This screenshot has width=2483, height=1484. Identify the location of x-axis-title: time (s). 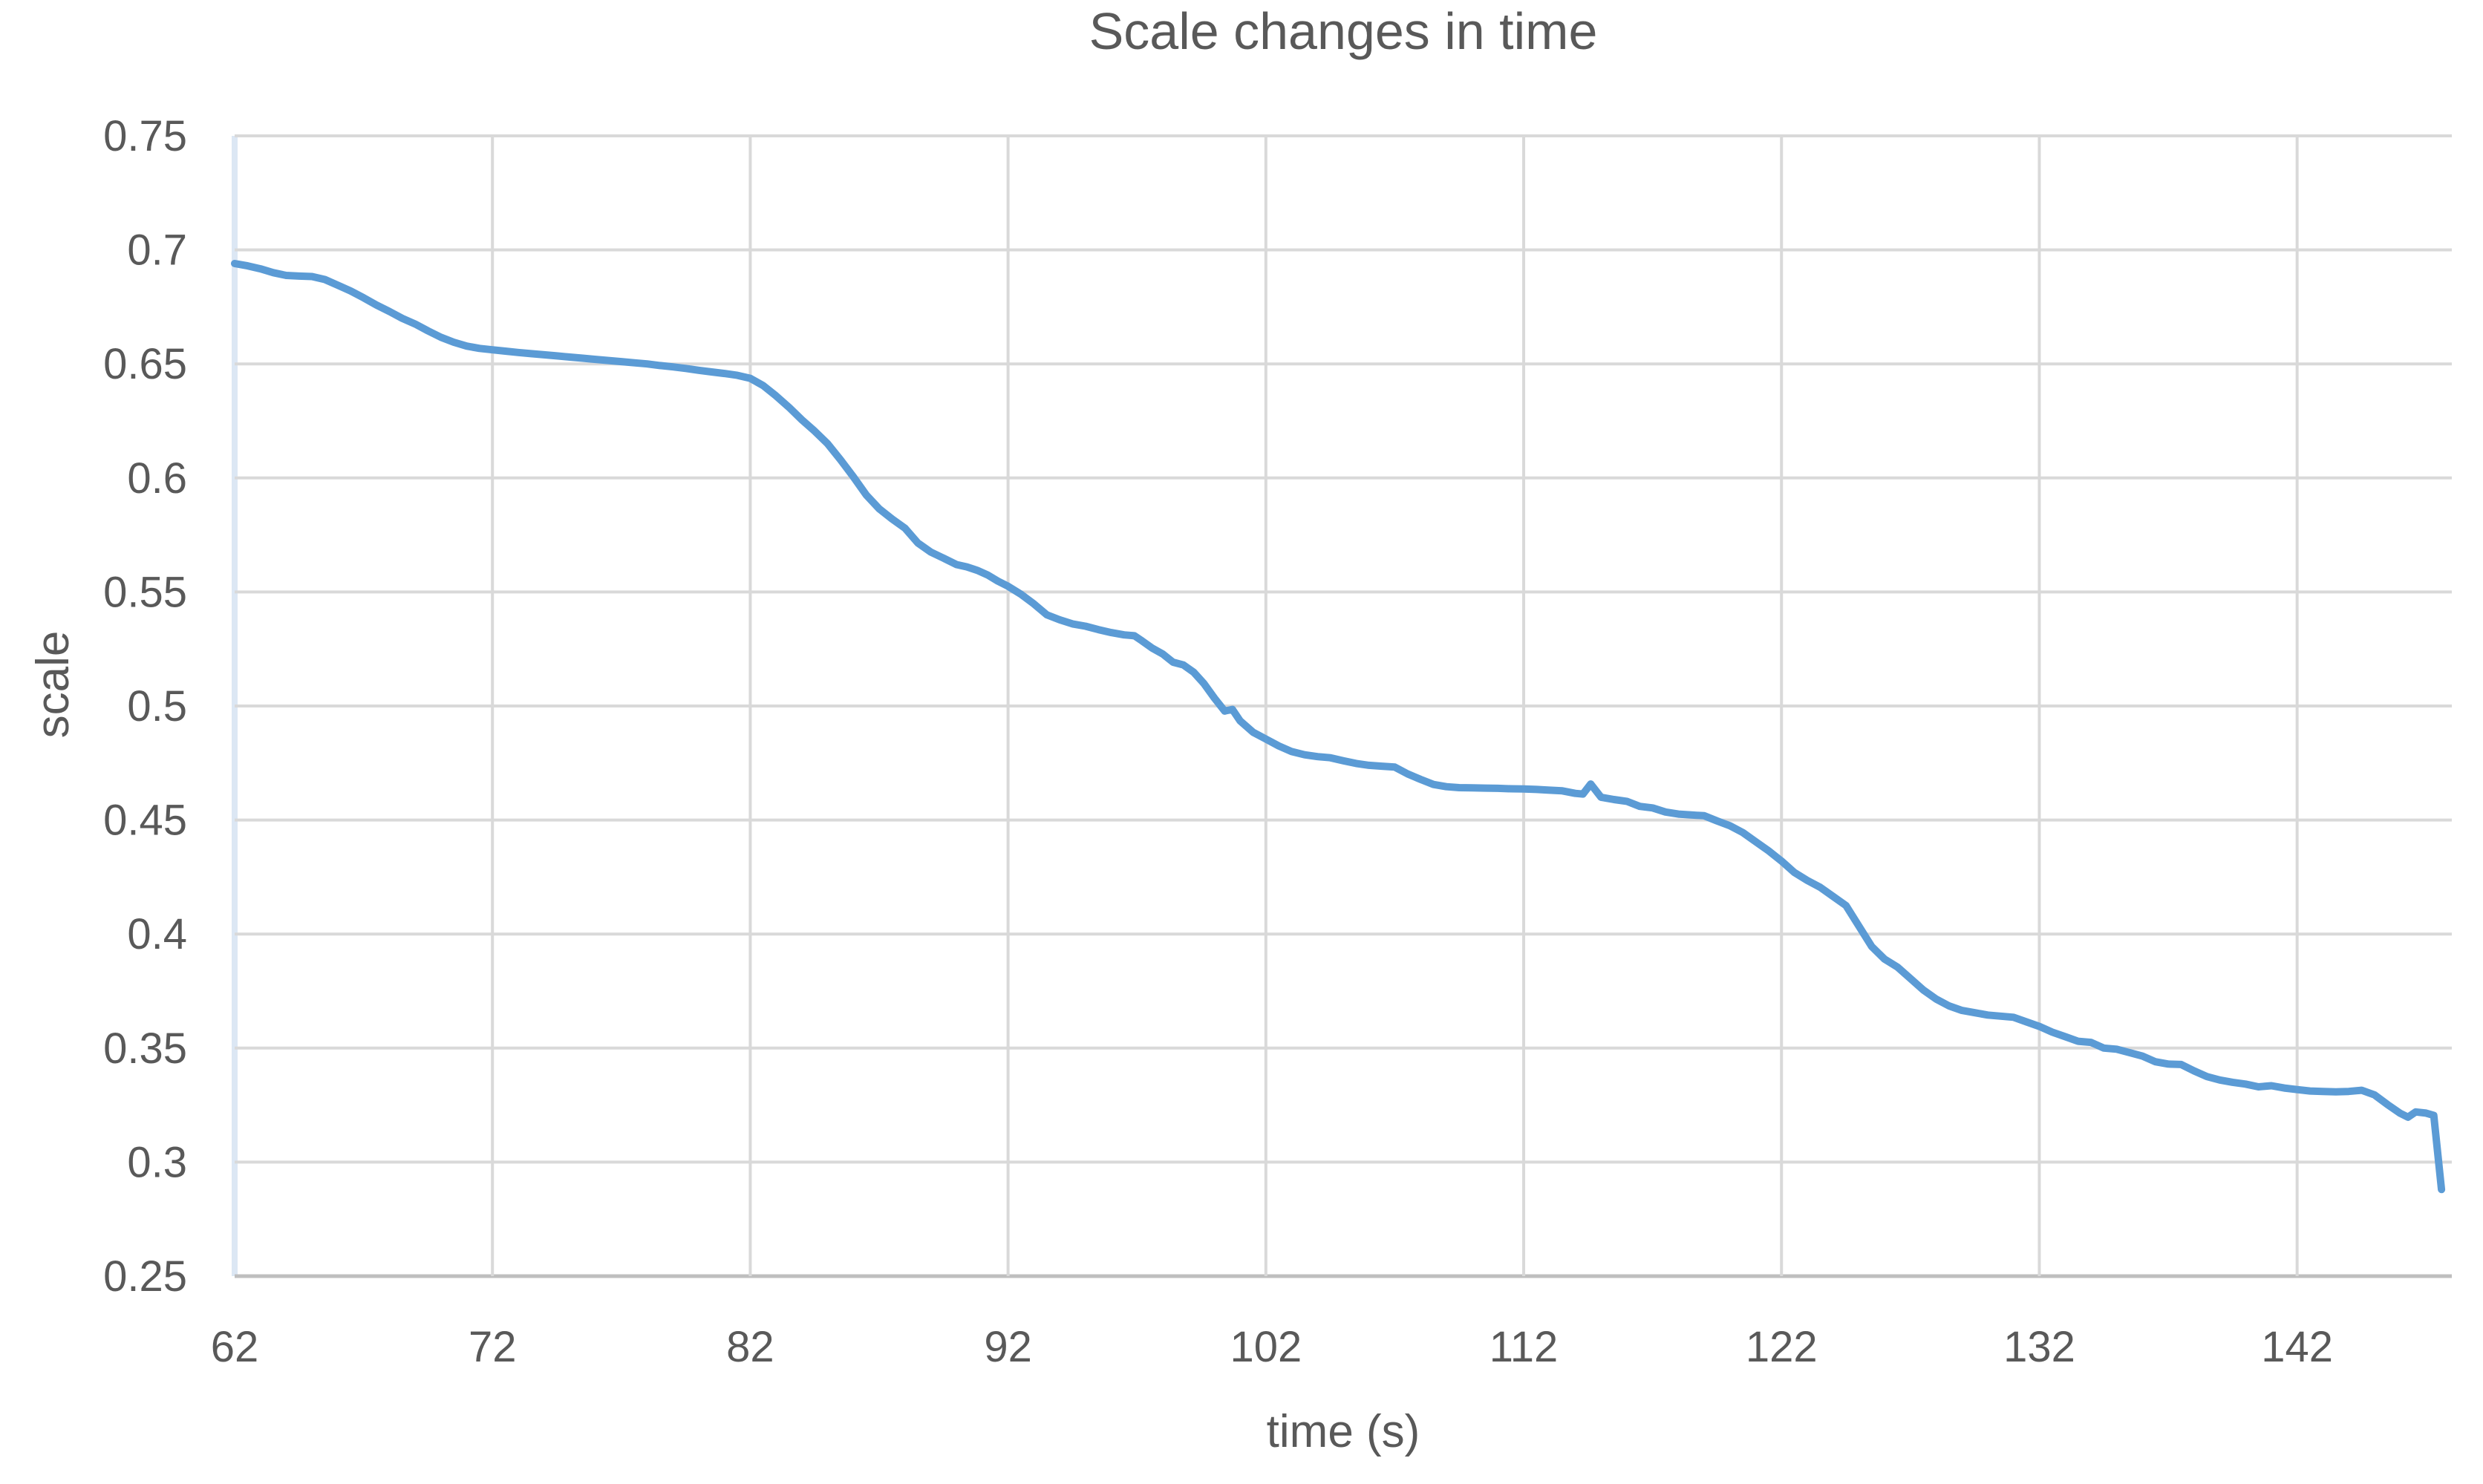
(1343, 1431).